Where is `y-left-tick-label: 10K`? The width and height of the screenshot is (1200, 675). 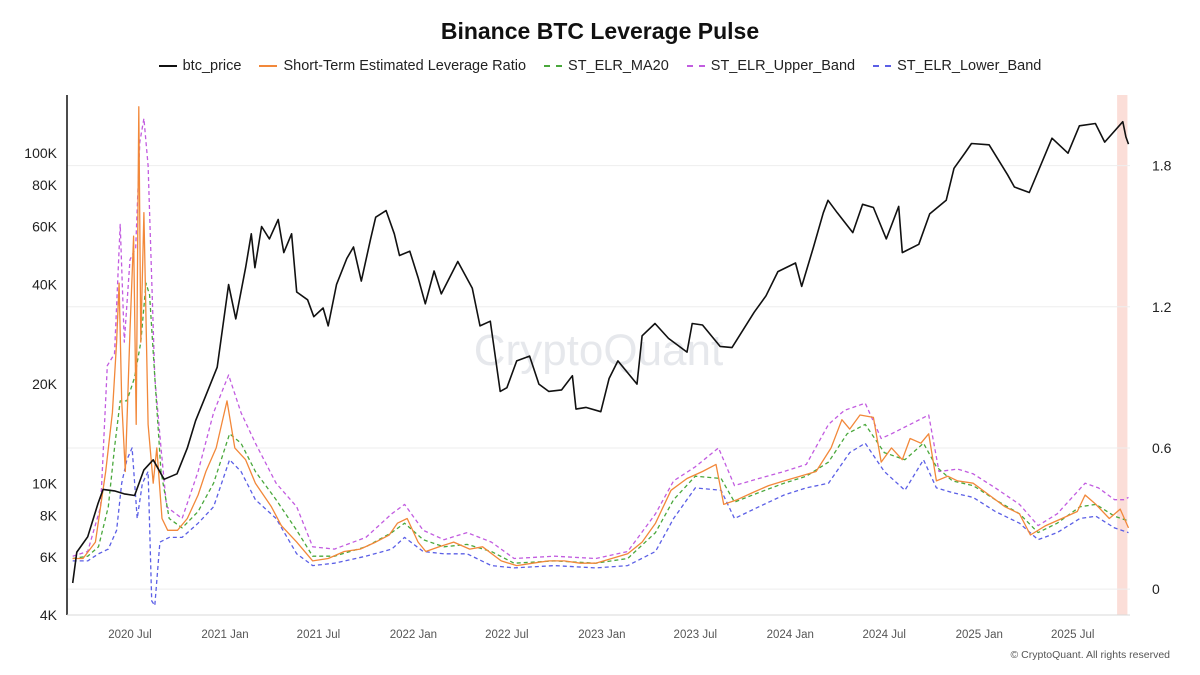 y-left-tick-label: 10K is located at coordinates (45, 484).